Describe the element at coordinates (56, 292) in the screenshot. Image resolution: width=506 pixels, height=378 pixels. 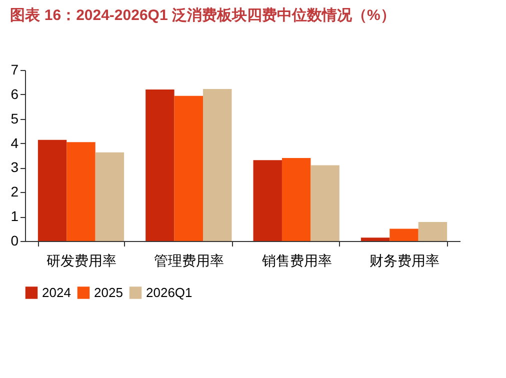
I see `legend-label: 2024` at that location.